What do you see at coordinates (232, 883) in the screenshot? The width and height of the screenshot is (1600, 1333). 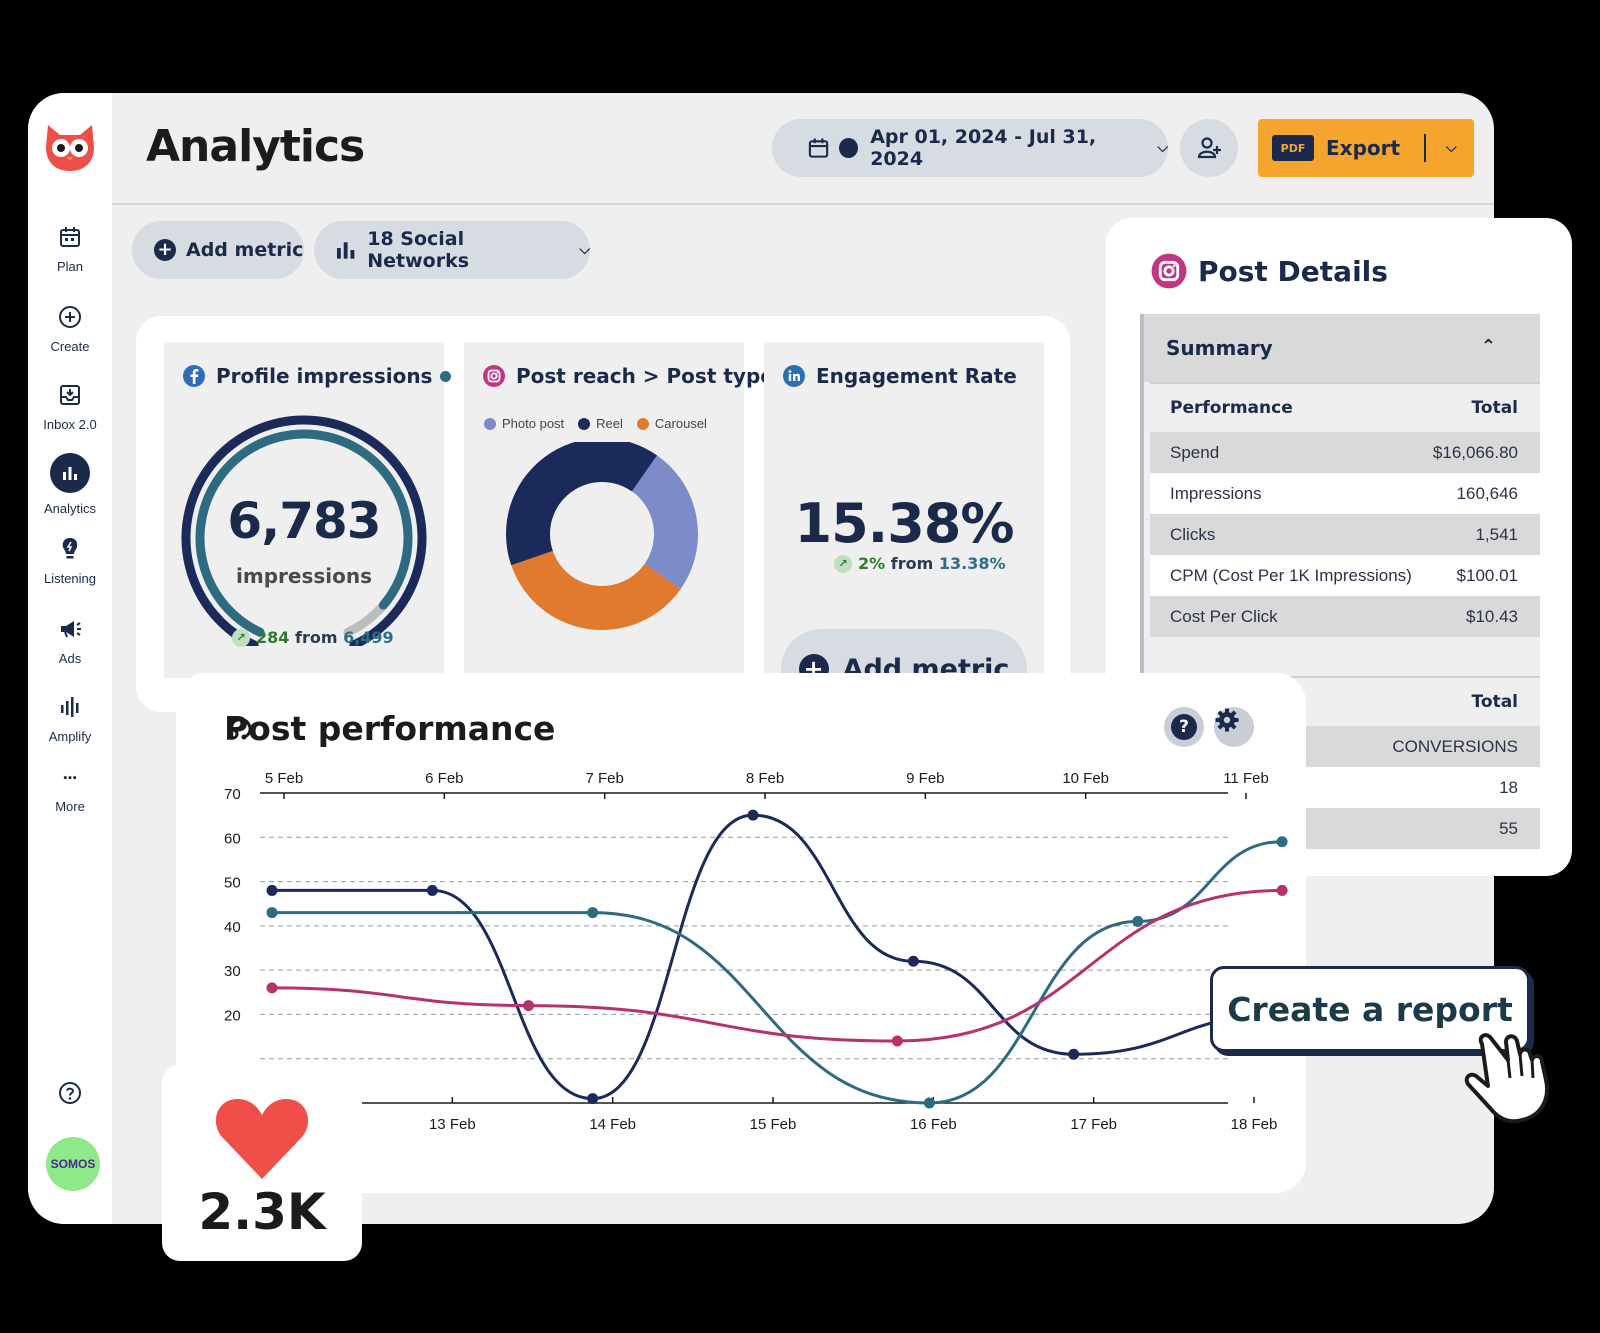 I see `y-tick-label: 50` at bounding box center [232, 883].